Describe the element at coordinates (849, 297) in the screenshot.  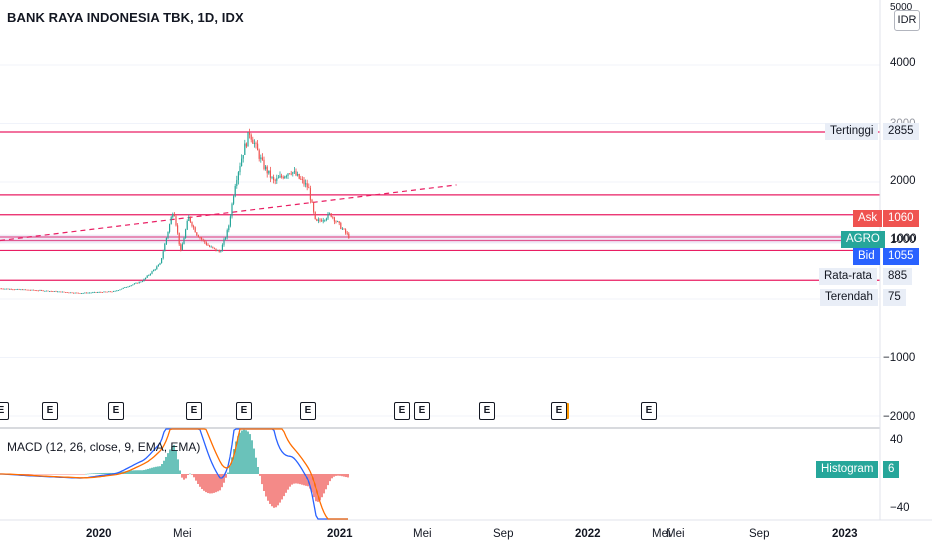
I see `lowest-label: Terendah` at that location.